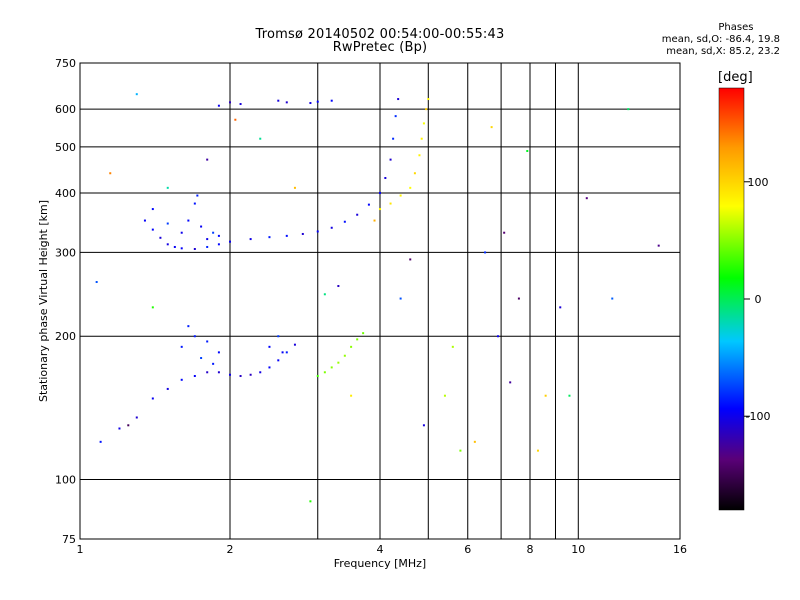 The height and width of the screenshot is (600, 800). What do you see at coordinates (65, 480) in the screenshot?
I see `y-tick-label: 100` at bounding box center [65, 480].